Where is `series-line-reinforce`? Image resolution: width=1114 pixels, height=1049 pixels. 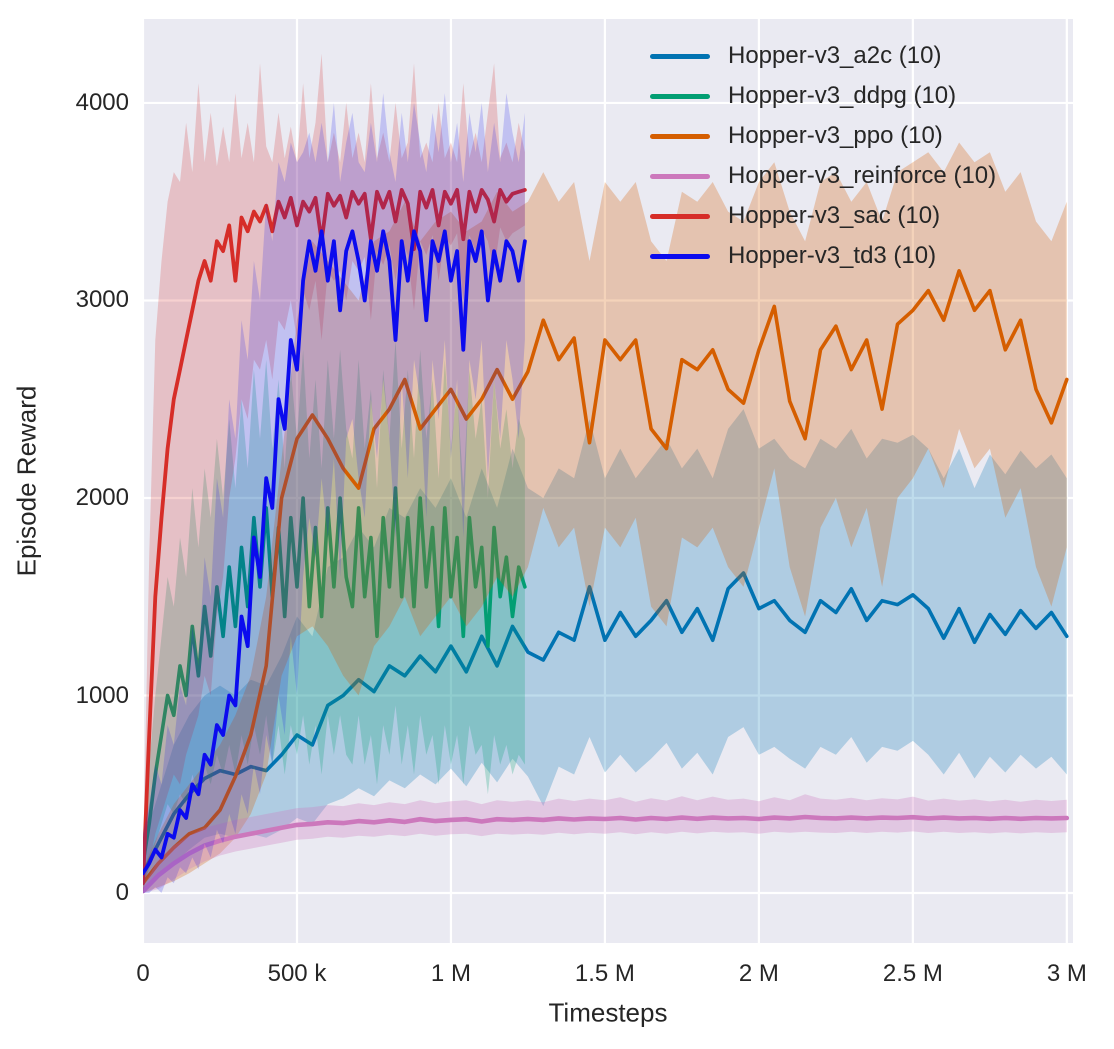 series-line-reinforce is located at coordinates (606, 854).